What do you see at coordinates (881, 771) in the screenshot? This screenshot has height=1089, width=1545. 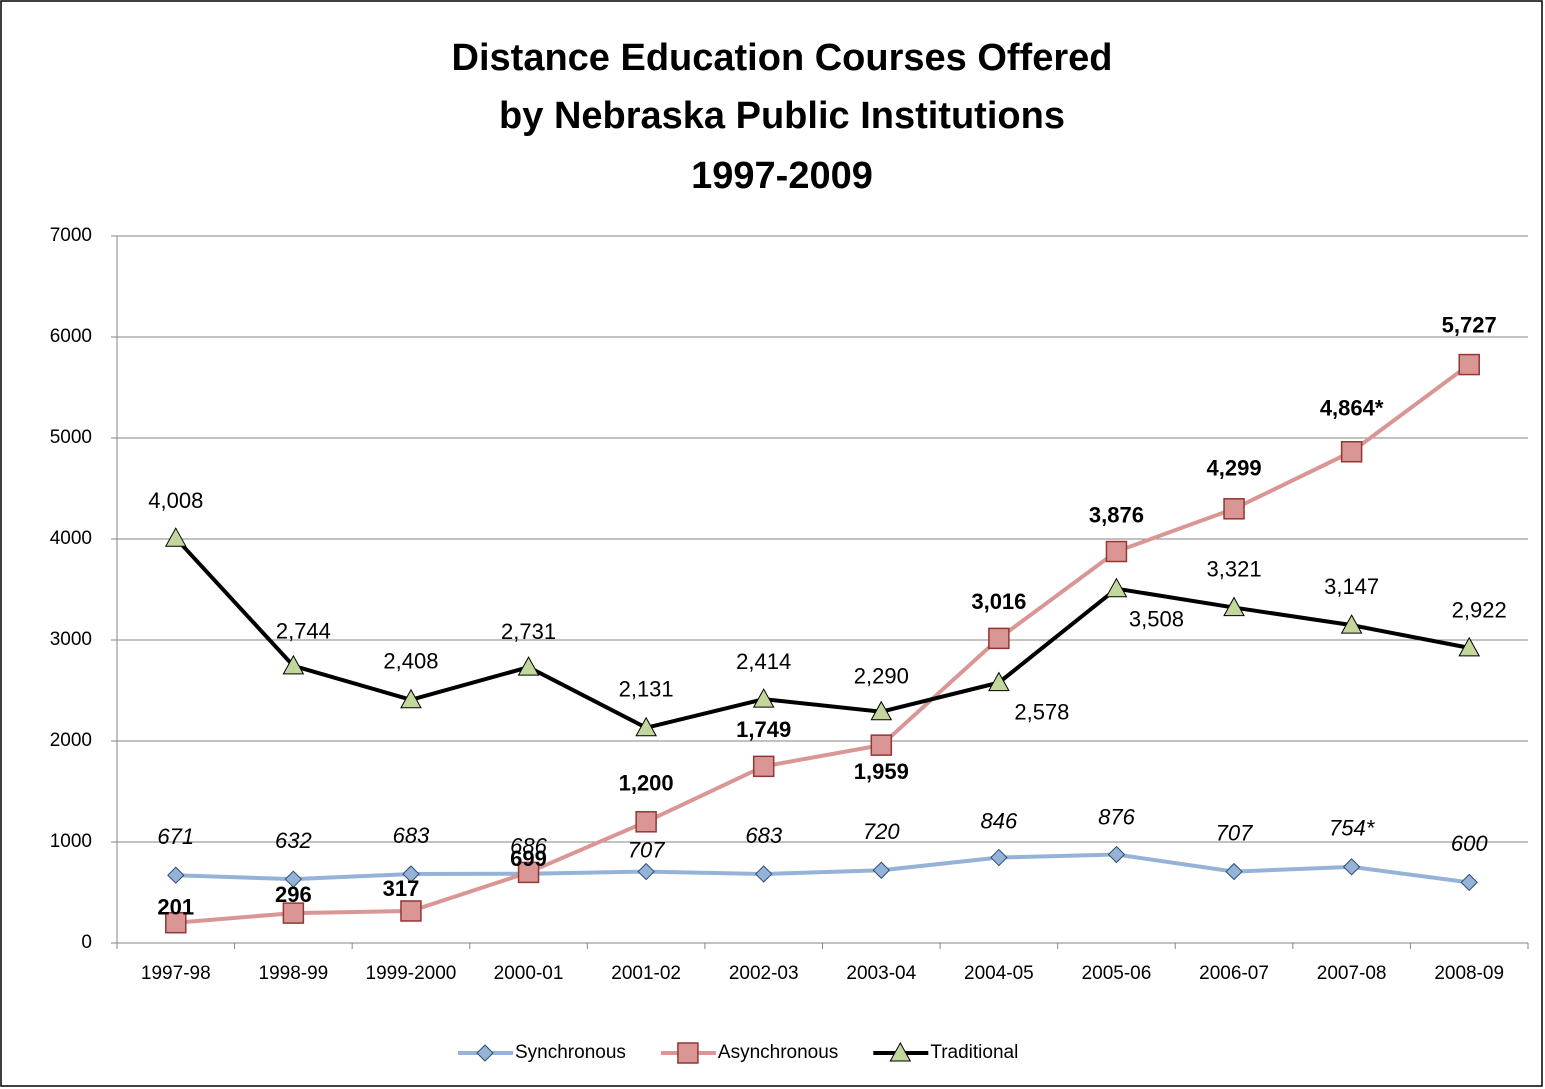 I see `data-label: 1,959` at bounding box center [881, 771].